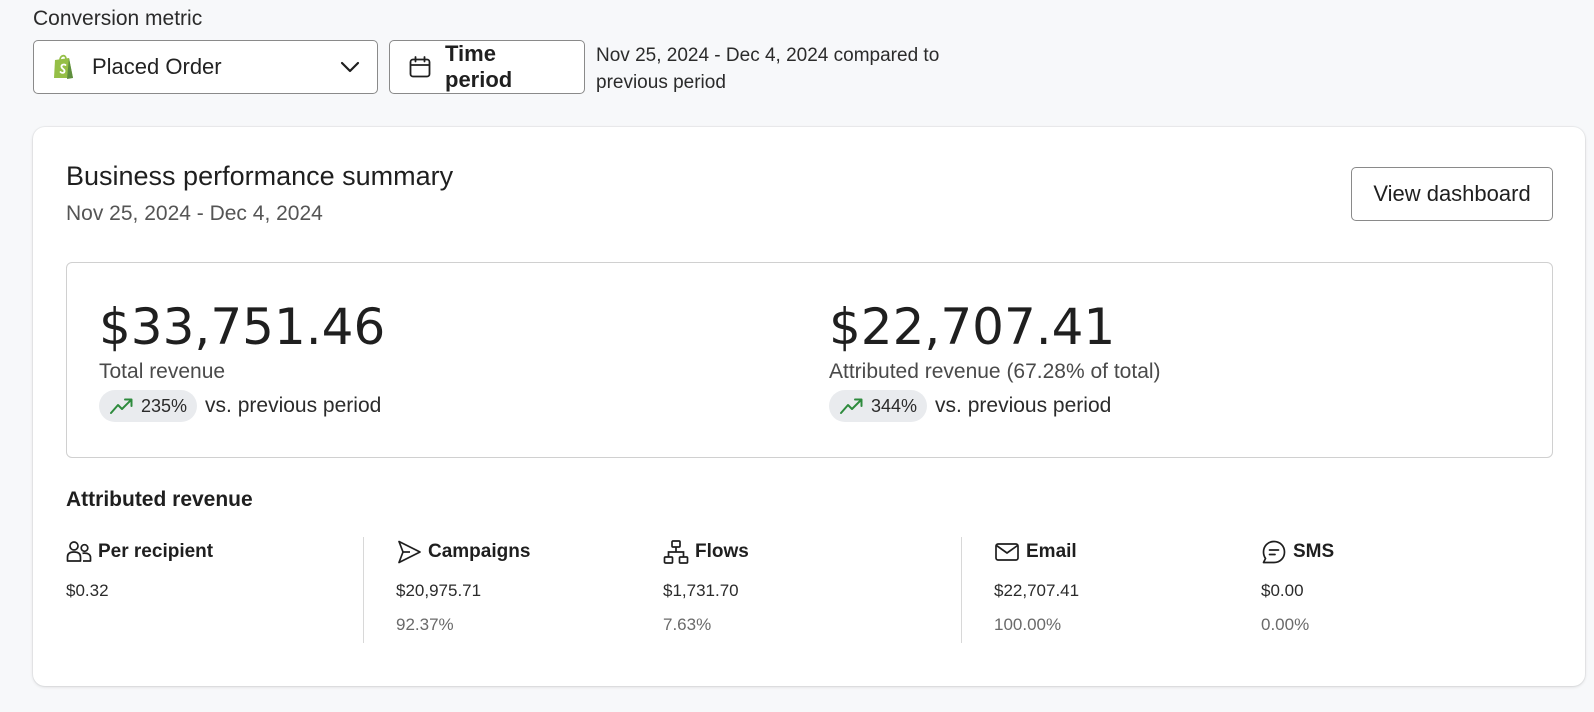 The image size is (1594, 712). I want to click on card-date-range: Nov 25, 2024 - Dec 4, 2024, so click(194, 213).